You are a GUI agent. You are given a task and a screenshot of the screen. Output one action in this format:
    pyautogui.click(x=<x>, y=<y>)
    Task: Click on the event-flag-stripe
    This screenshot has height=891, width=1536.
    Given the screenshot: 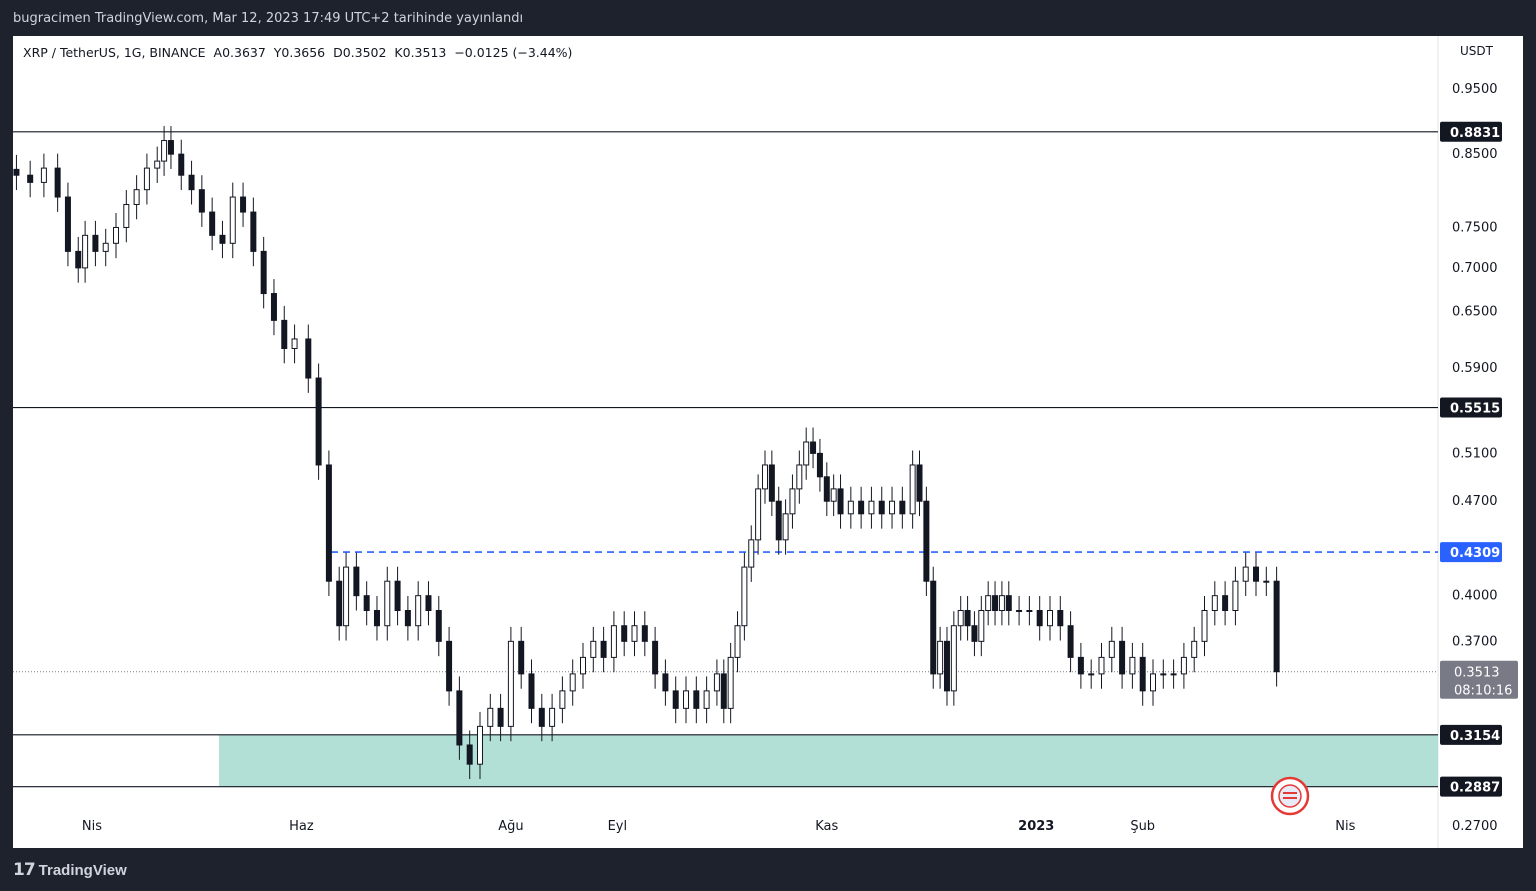 What is the action you would take?
    pyautogui.click(x=1290, y=793)
    